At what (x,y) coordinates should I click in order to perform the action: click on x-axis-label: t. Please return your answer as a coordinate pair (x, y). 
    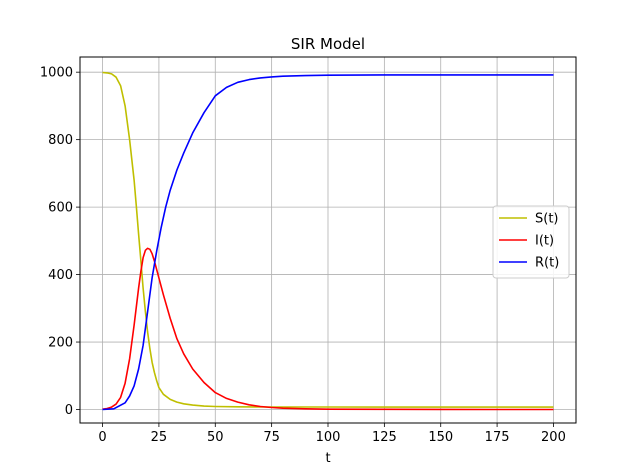
    Looking at the image, I should click on (327, 458).